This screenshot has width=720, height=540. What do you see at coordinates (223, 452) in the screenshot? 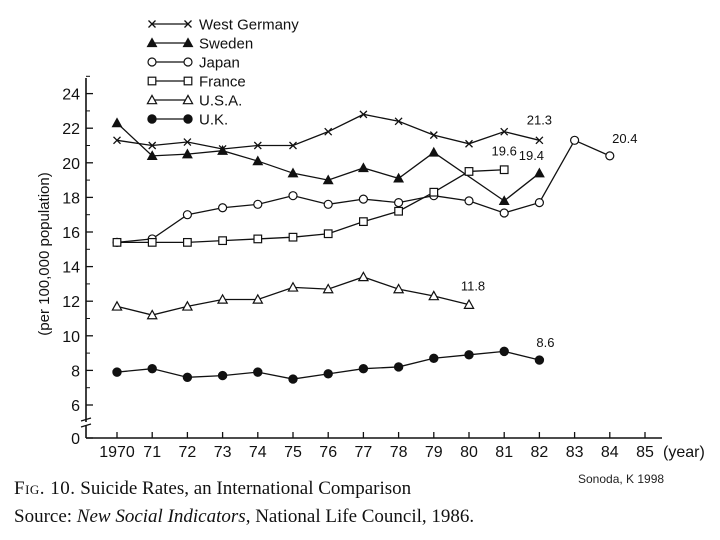
I see `x-tick-label: 73` at bounding box center [223, 452].